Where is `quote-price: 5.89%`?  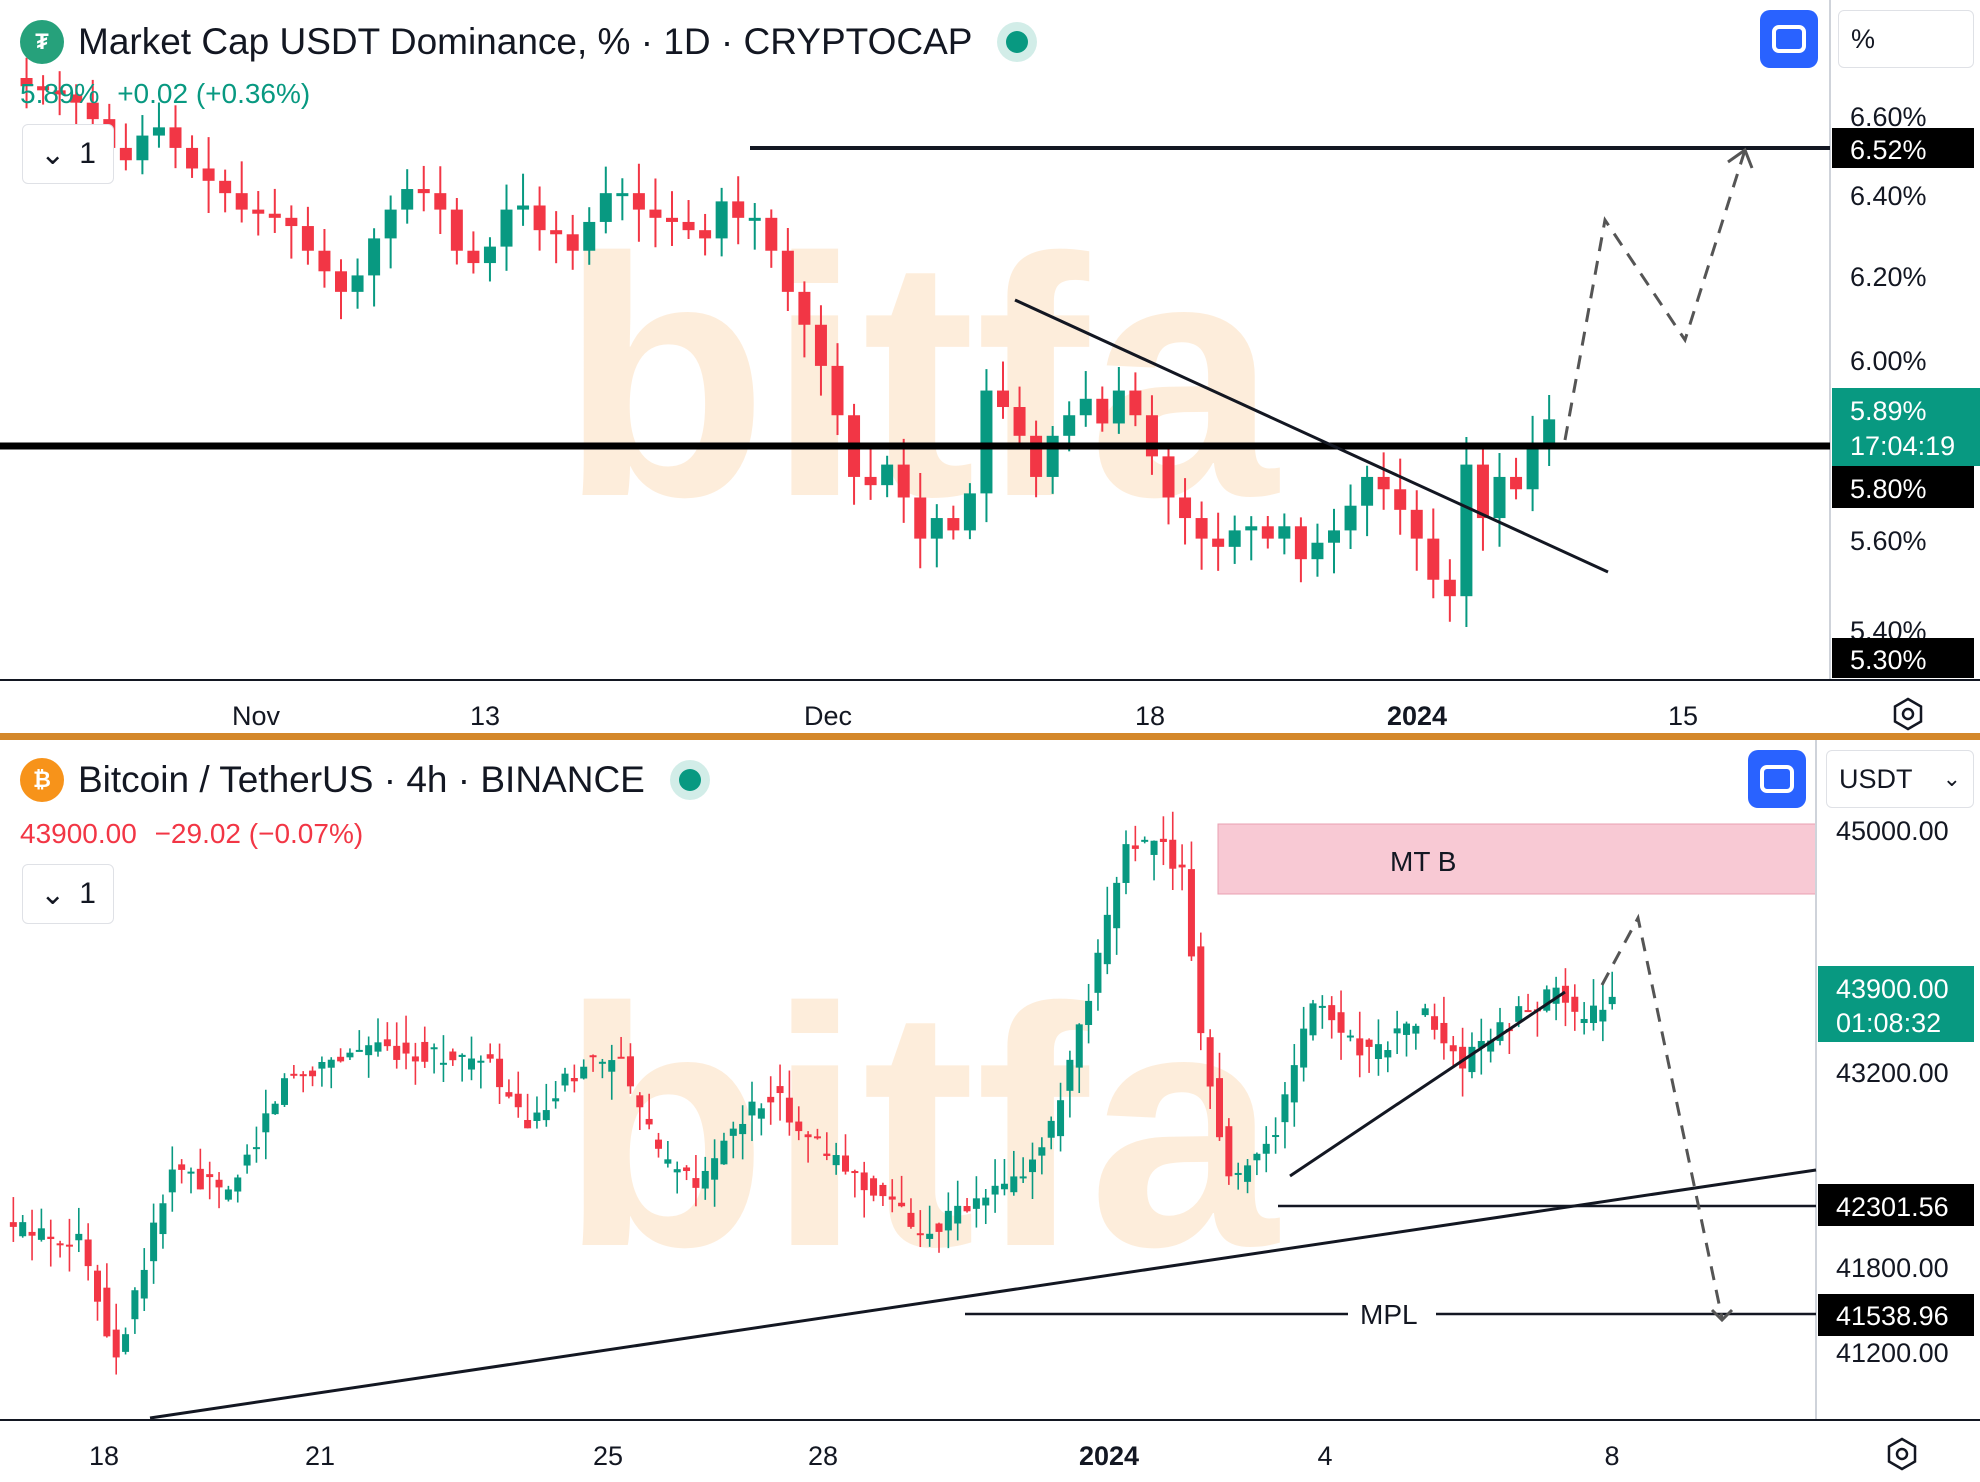 quote-price: 5.89% is located at coordinates (60, 93).